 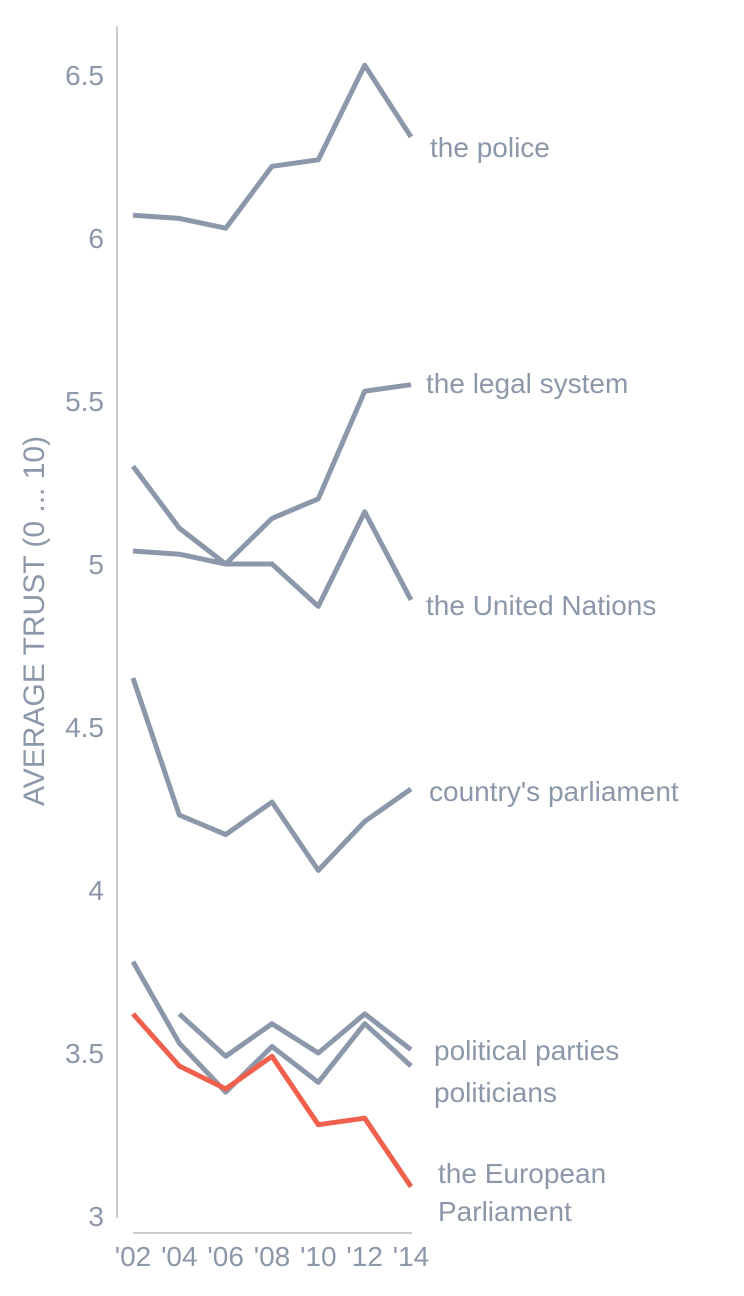 What do you see at coordinates (84, 75) in the screenshot?
I see `y-tick-label: 6.5` at bounding box center [84, 75].